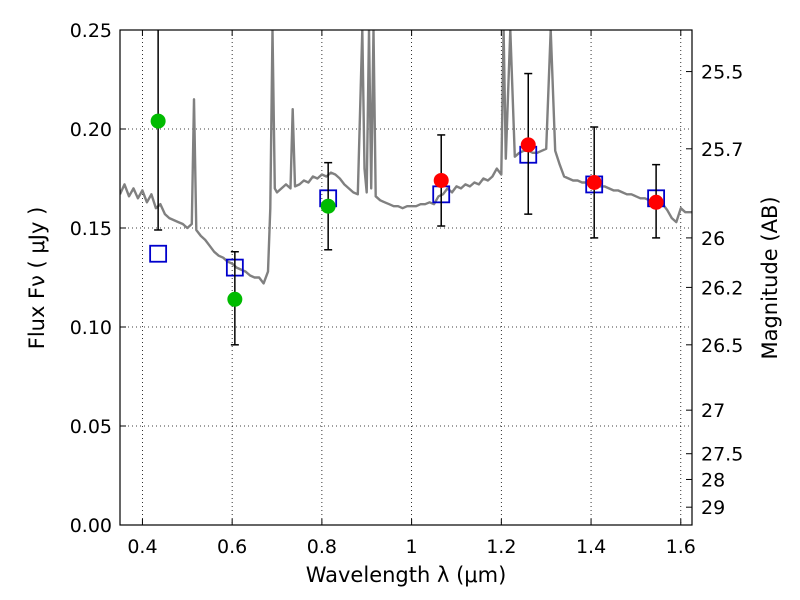 The height and width of the screenshot is (600, 800). I want to click on x-tick-label: 1.4, so click(591, 547).